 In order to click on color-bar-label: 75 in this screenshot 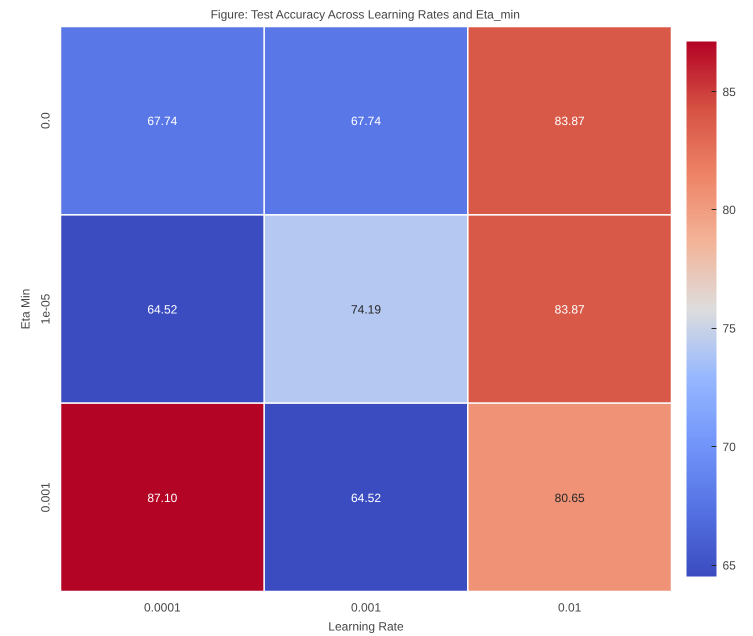, I will do `click(729, 329)`.